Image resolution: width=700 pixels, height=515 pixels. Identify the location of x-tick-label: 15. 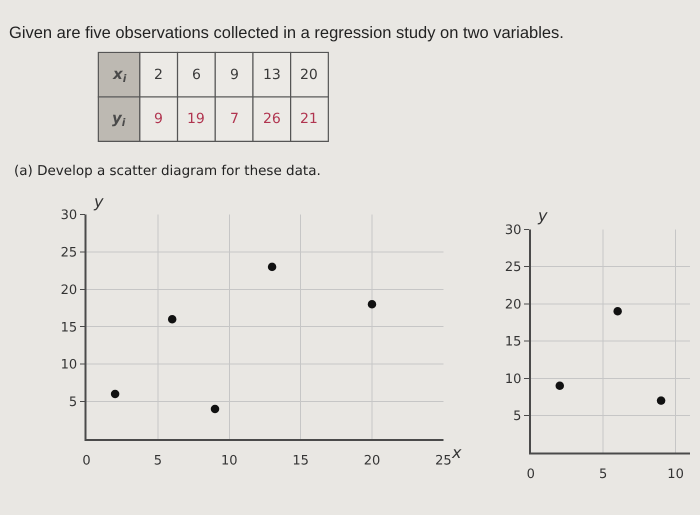
(300, 460).